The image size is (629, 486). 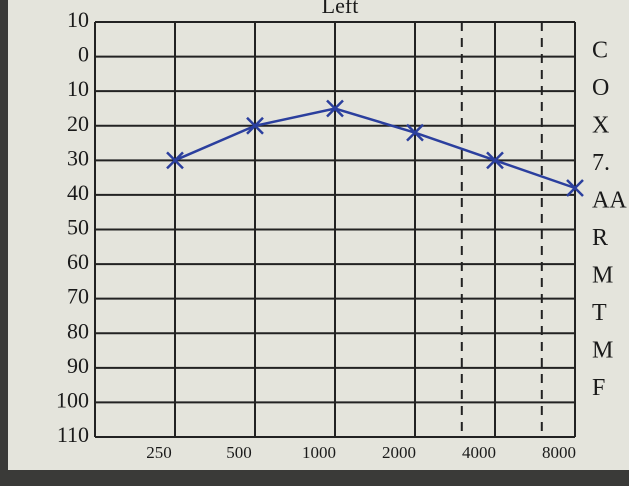 I want to click on x-tick-label: 2000, so click(x=399, y=452).